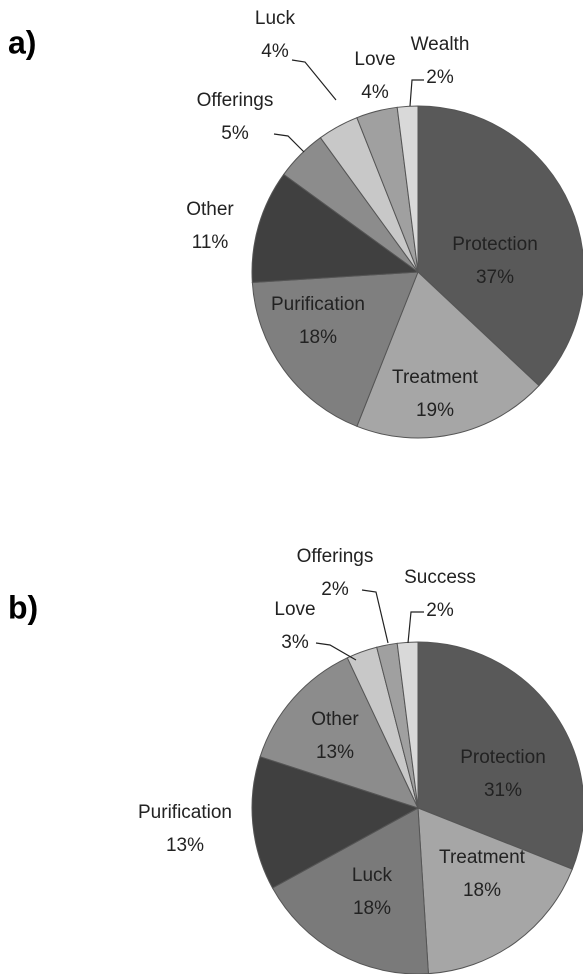 The image size is (583, 974). I want to click on slice-value: 5%, so click(235, 133).